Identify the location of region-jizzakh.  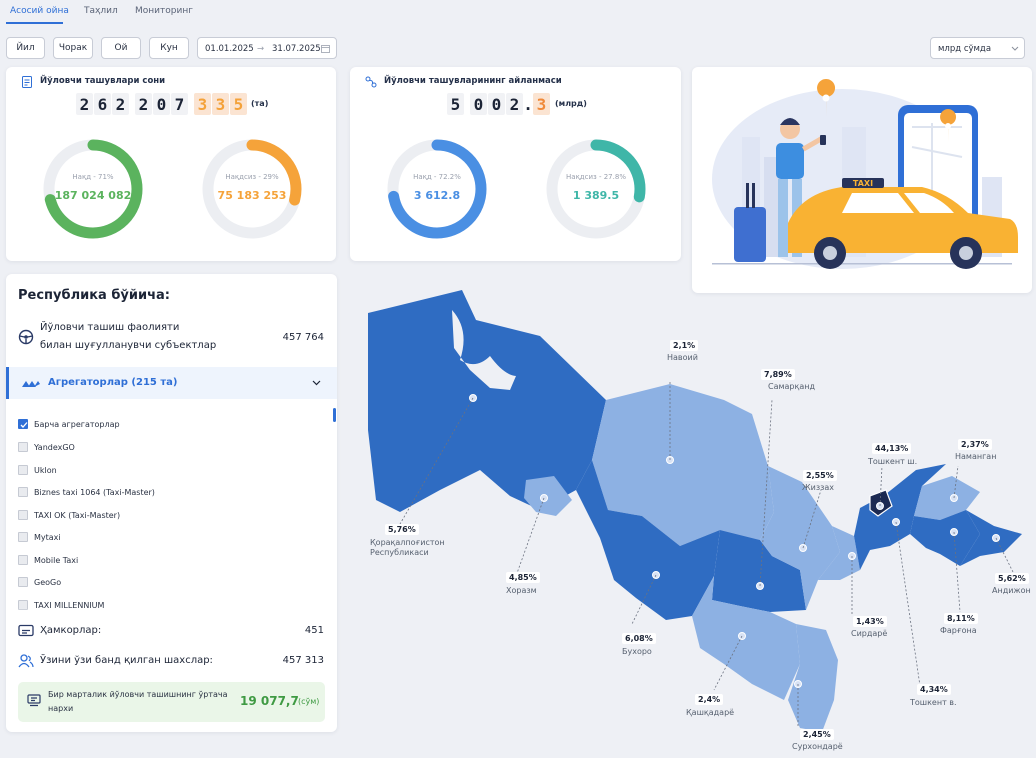
(800, 538).